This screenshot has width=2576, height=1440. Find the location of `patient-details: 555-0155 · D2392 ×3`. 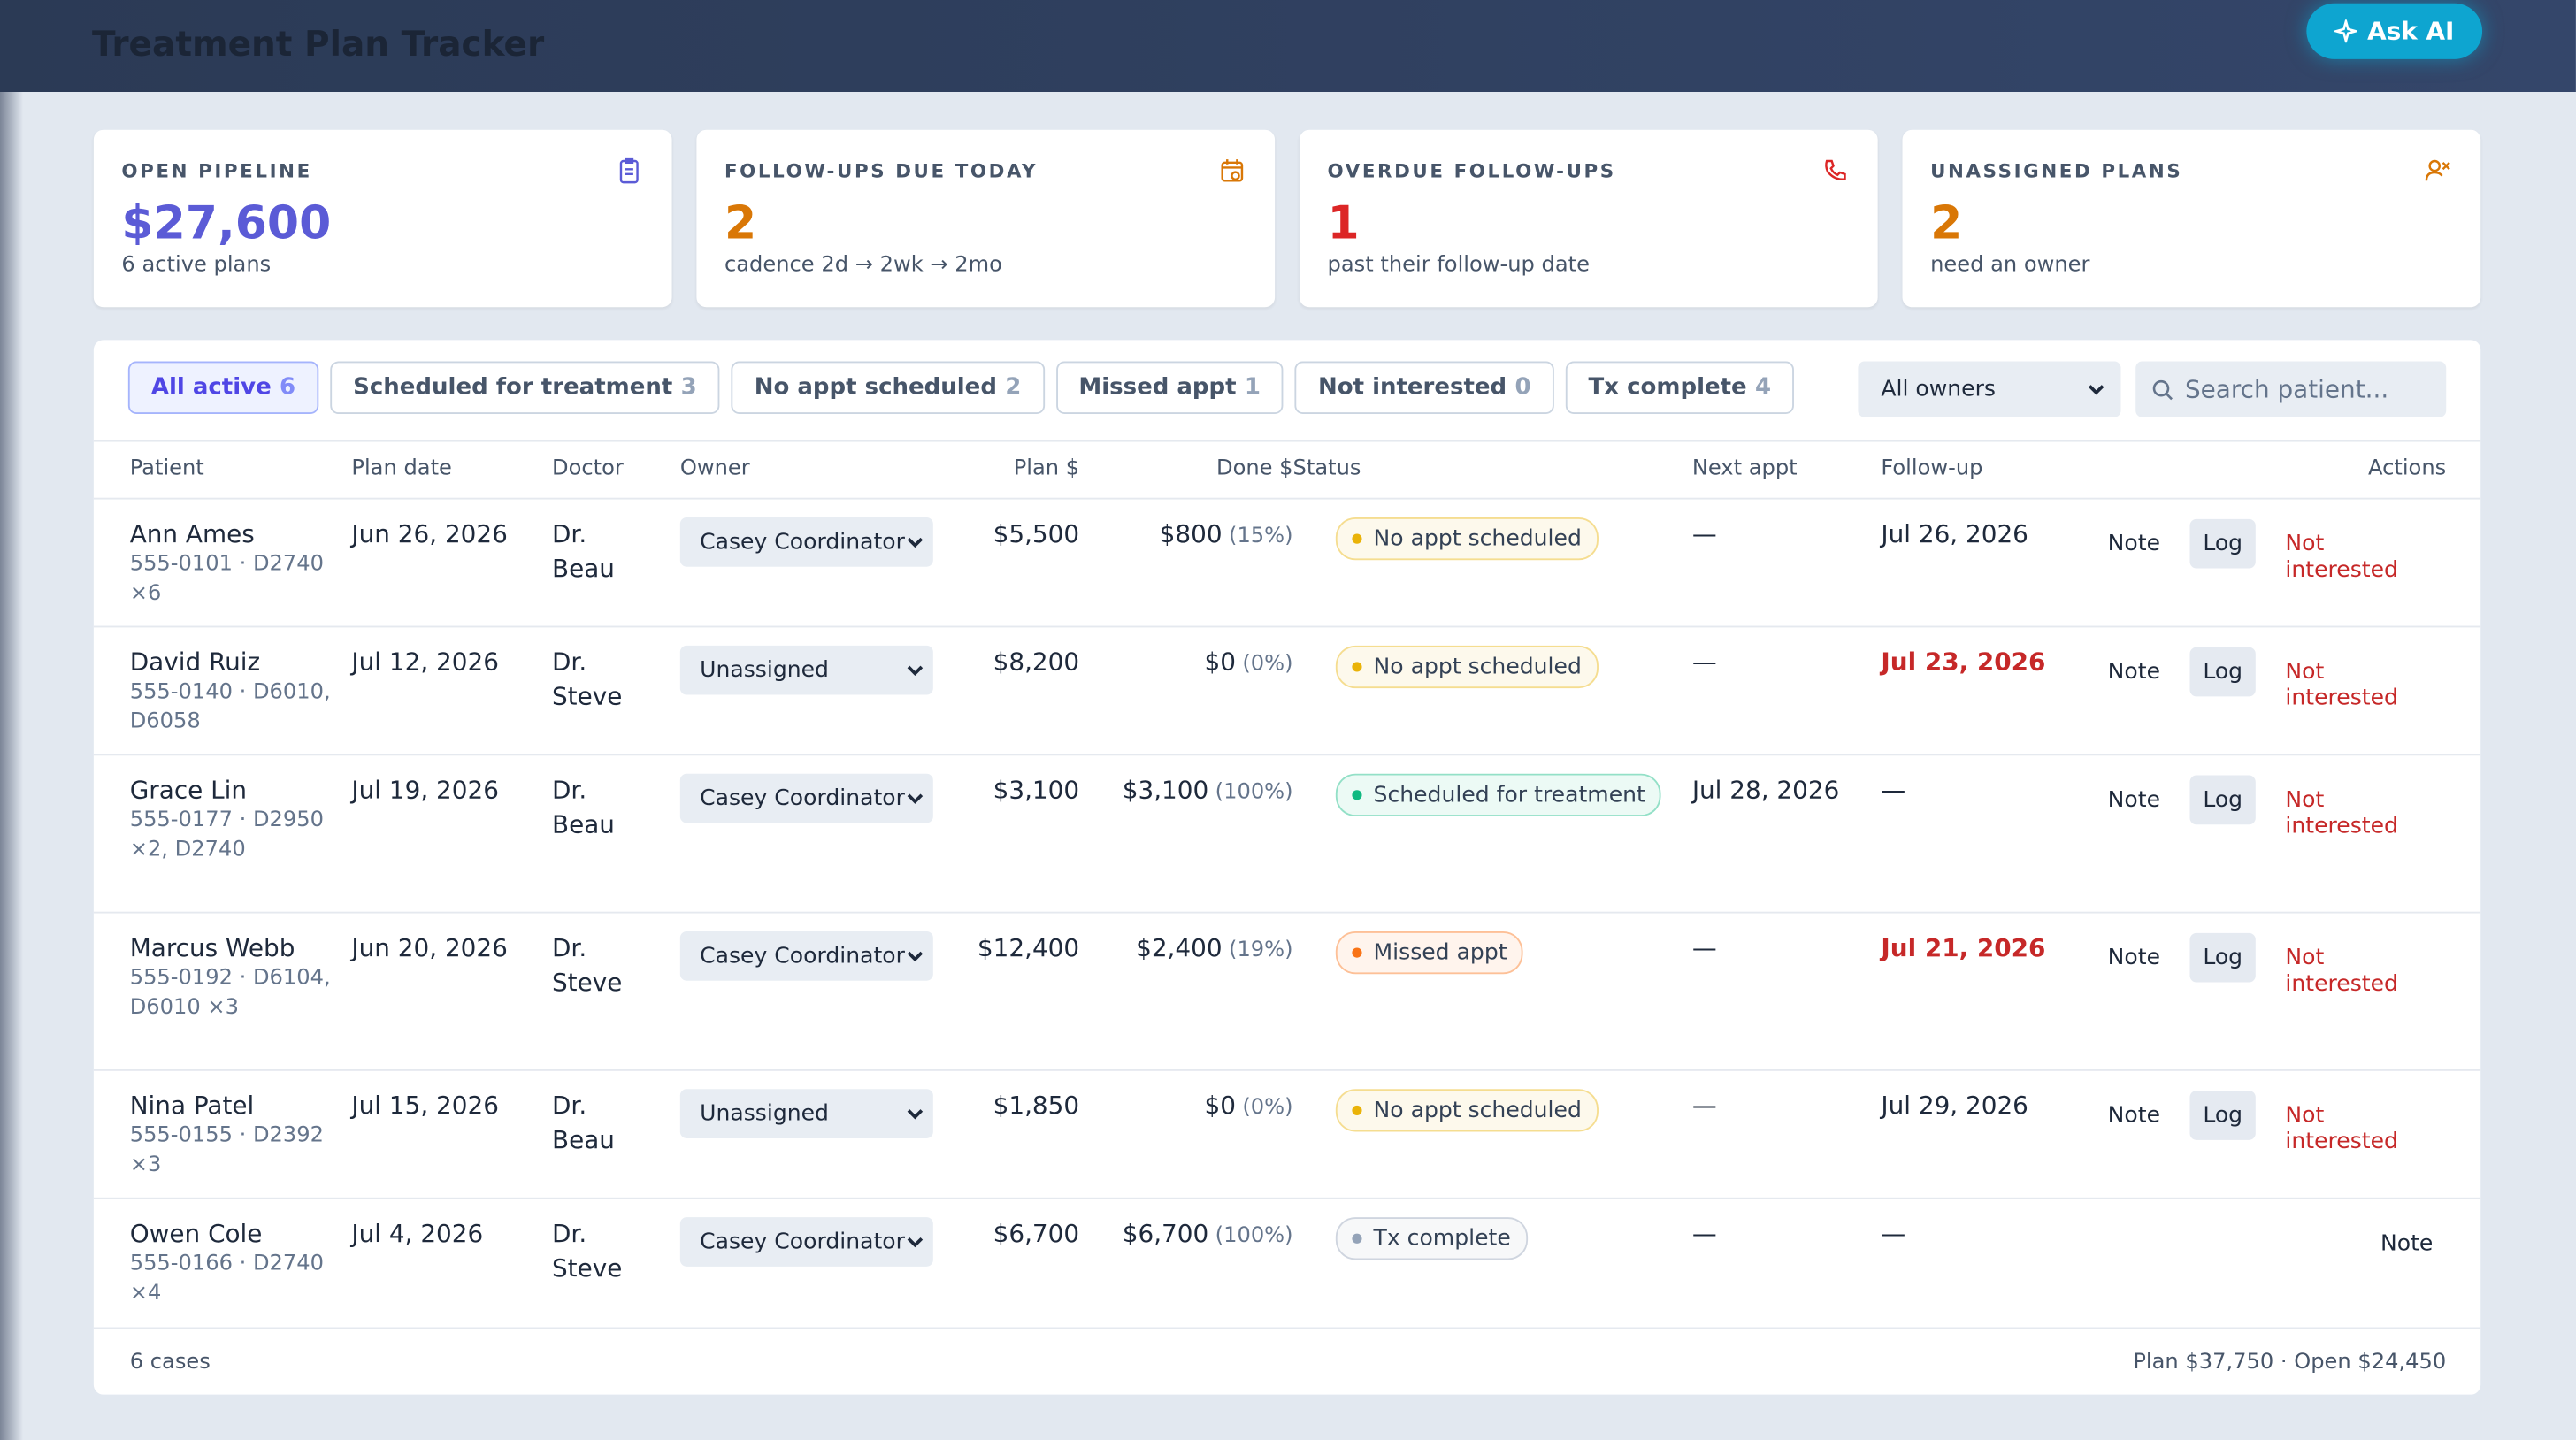

patient-details: 555-0155 · D2392 ×3 is located at coordinates (227, 1150).